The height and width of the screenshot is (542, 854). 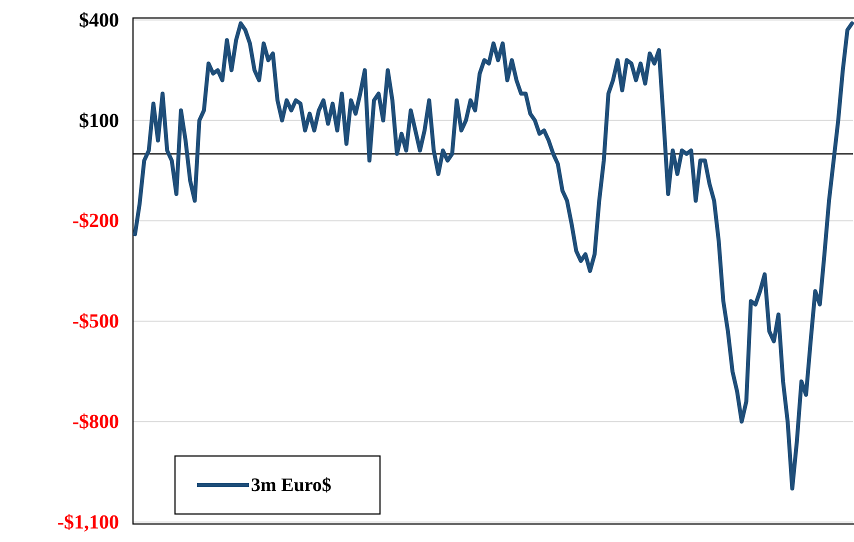 I want to click on y-tick-label: -$200, so click(x=95, y=221).